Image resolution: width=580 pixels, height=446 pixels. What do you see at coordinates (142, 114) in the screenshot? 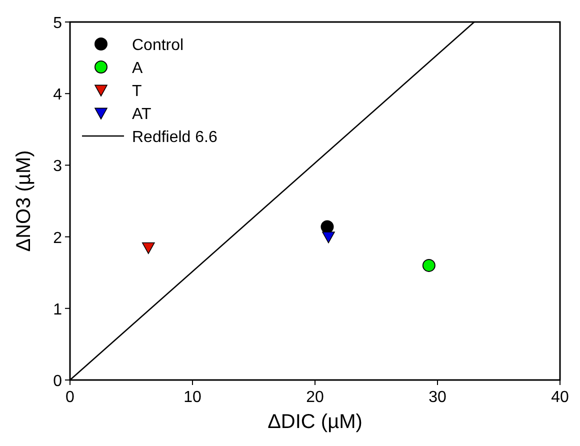
I see `legend-label: AT` at bounding box center [142, 114].